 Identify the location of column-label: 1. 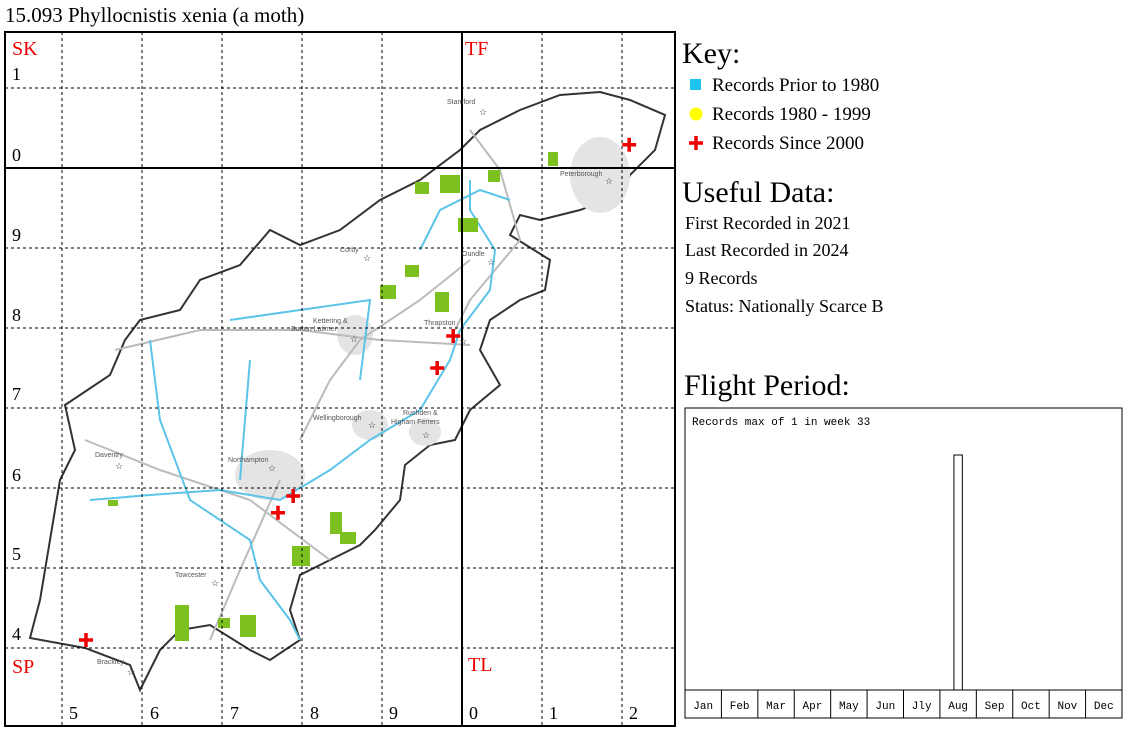
(553, 713).